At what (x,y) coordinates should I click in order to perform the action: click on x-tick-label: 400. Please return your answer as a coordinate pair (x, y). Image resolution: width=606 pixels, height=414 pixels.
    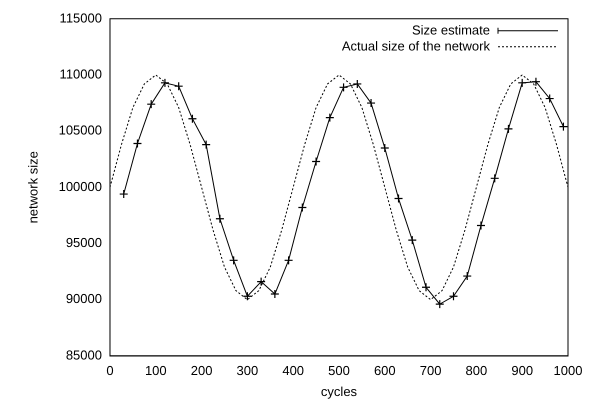
    Looking at the image, I should click on (293, 370).